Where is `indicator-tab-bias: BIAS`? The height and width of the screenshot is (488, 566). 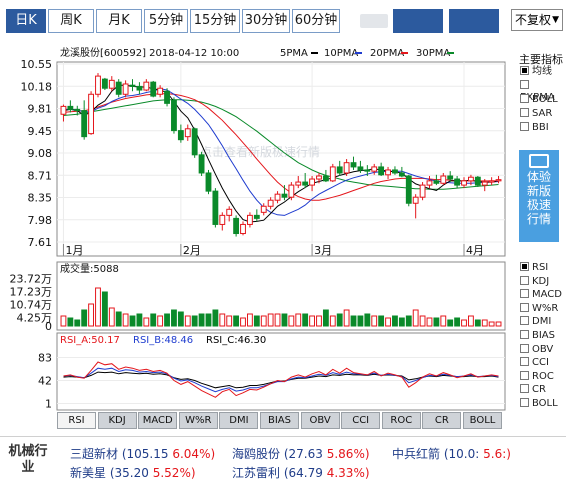 indicator-tab-bias: BIAS is located at coordinates (279, 420).